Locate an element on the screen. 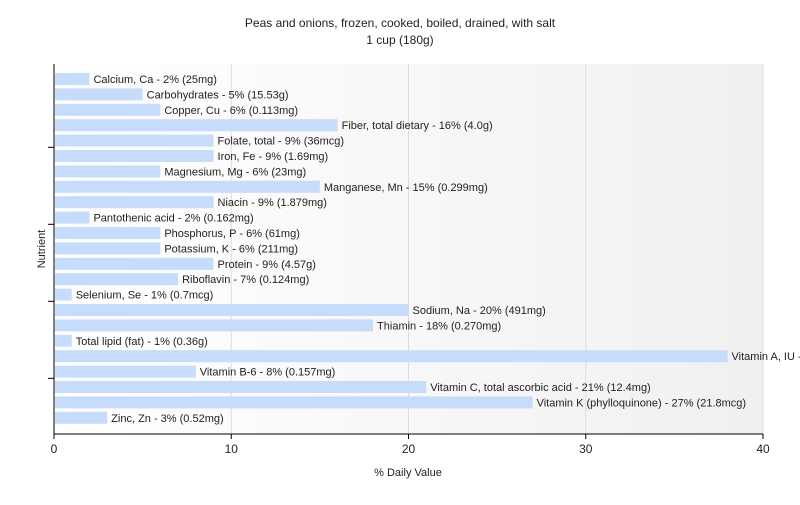 The image size is (800, 505). bar-label: Riboflavin - 7% (0.124mg) is located at coordinates (245, 280).